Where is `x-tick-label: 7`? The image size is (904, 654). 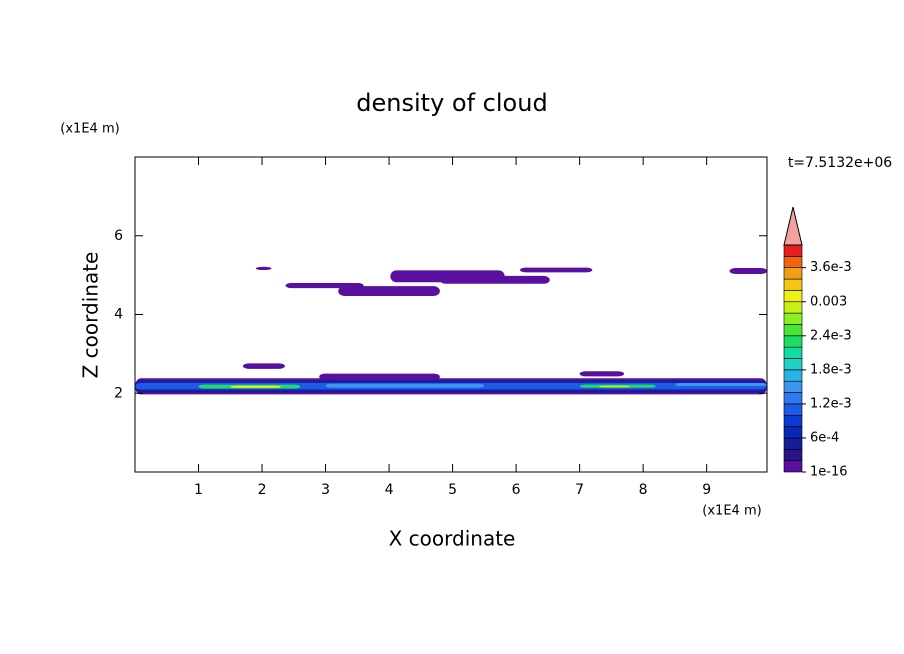 x-tick-label: 7 is located at coordinates (579, 490).